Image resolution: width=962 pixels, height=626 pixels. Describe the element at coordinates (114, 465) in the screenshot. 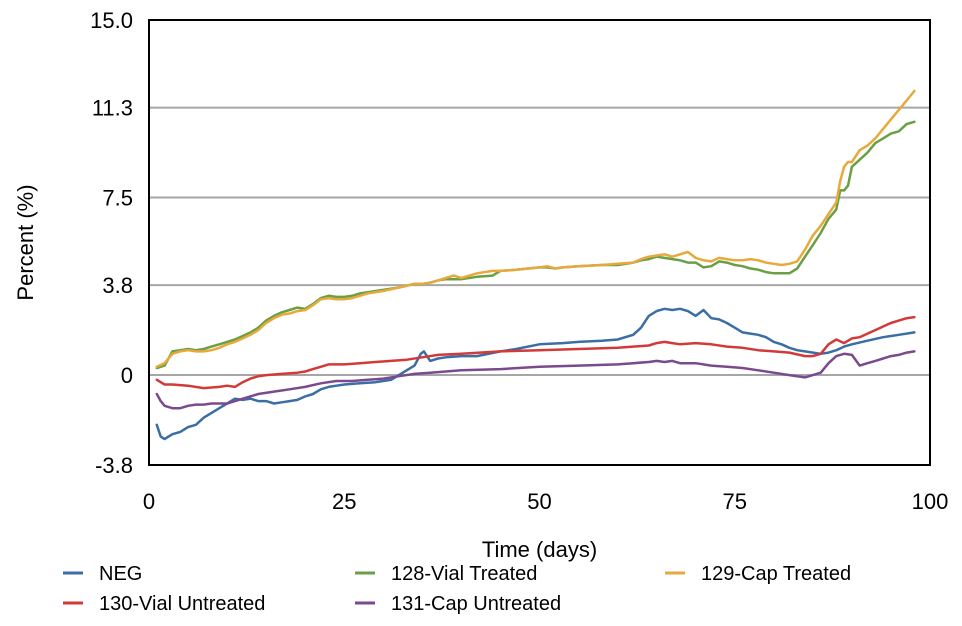

I see `y-tick-label: -3.8` at that location.